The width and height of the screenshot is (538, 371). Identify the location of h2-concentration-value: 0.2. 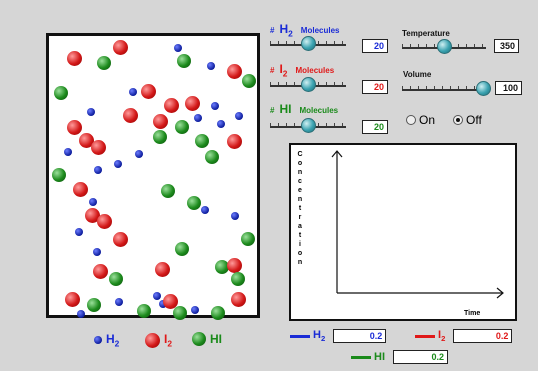
(360, 336).